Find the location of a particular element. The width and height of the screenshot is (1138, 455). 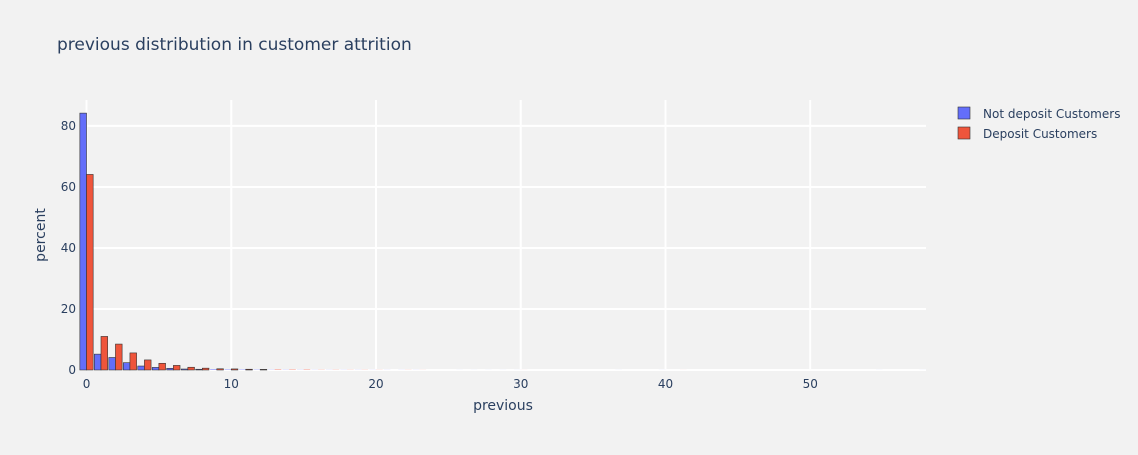

x-tick-label: 10 is located at coordinates (231, 384).